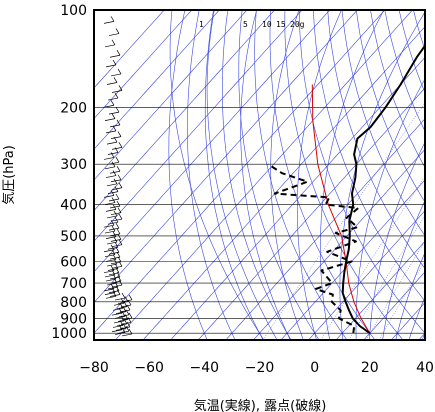 Image resolution: width=435 pixels, height=412 pixels. What do you see at coordinates (260, 368) in the screenshot?
I see `x-tick-label: −20` at bounding box center [260, 368].